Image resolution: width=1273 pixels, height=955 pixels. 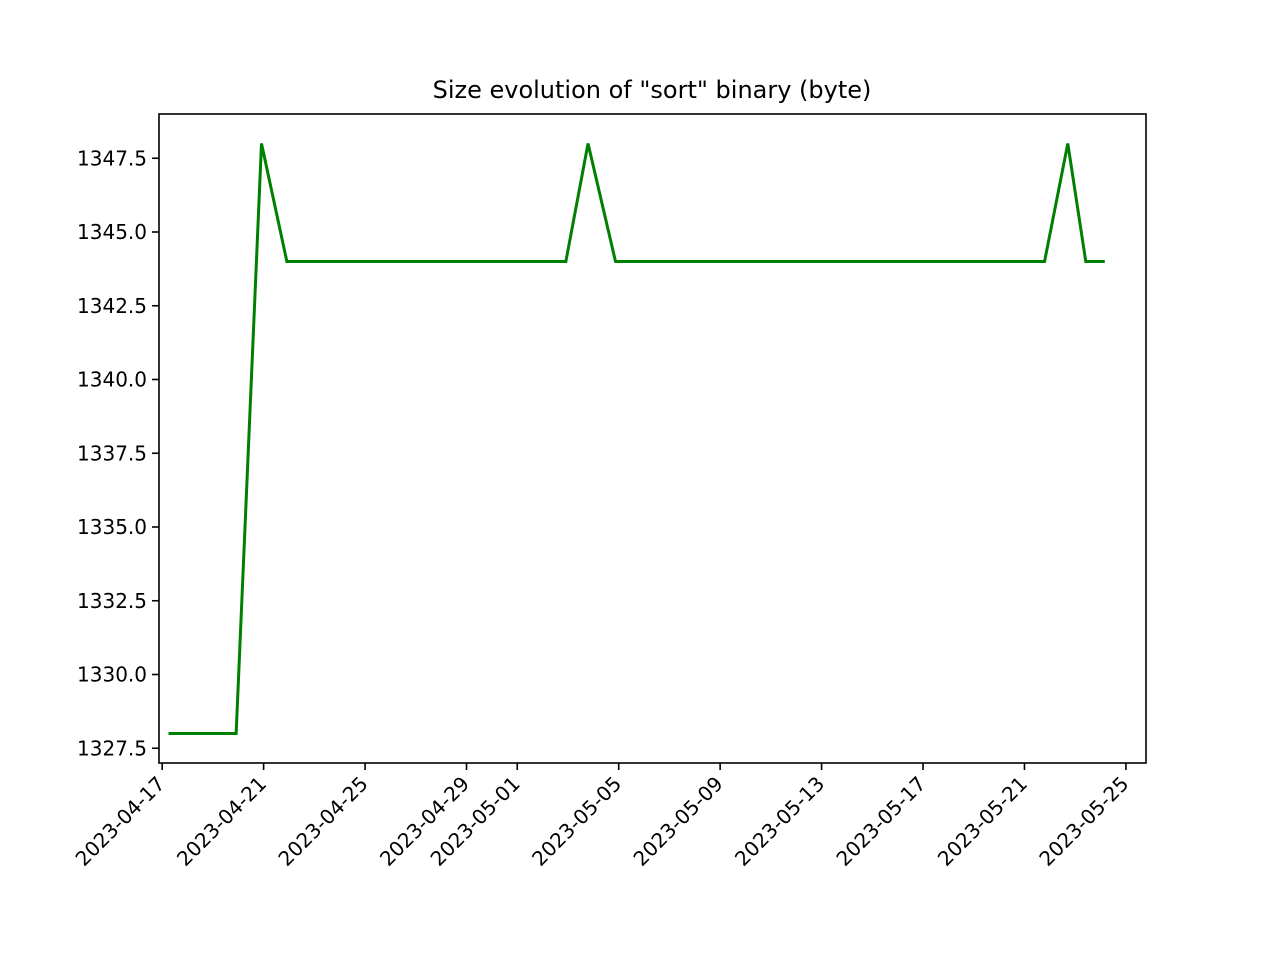 What do you see at coordinates (112, 380) in the screenshot?
I see `y-tick-label: 1340.0` at bounding box center [112, 380].